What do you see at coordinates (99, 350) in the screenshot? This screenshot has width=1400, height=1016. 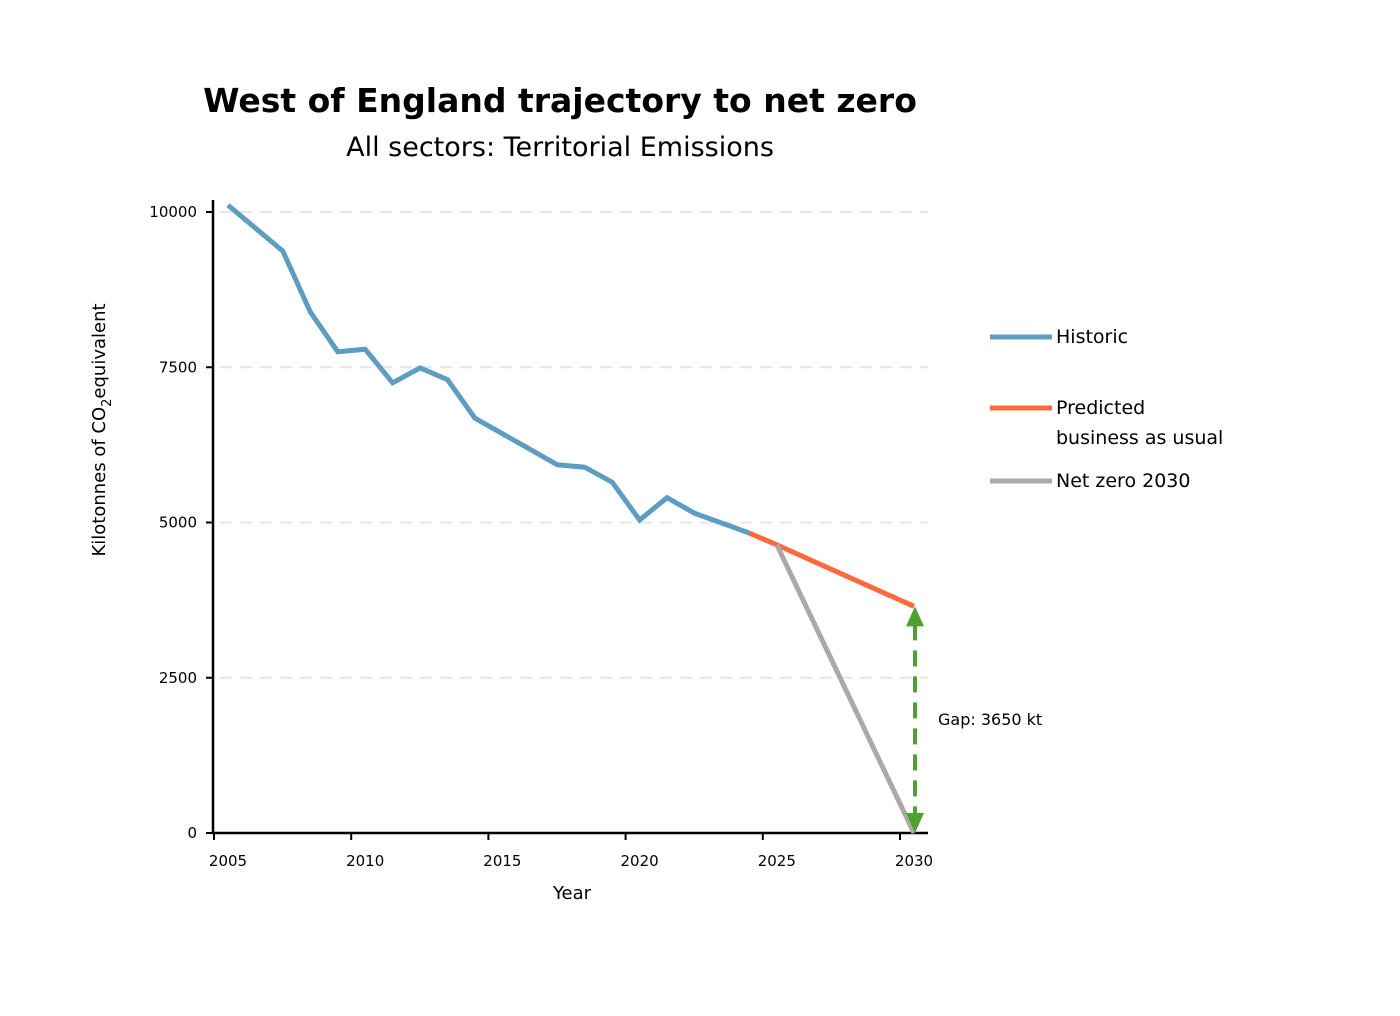 I see `y-axis-label-end: equivalent` at bounding box center [99, 350].